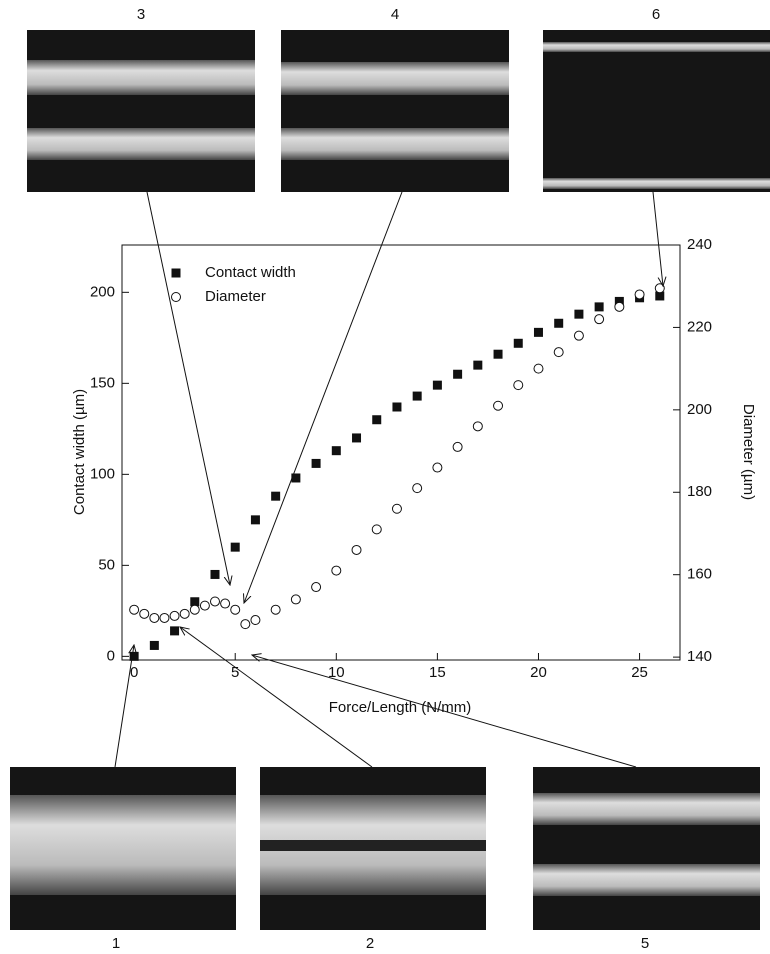 The image size is (770, 954). I want to click on y2-tick-label: 180, so click(699, 491).